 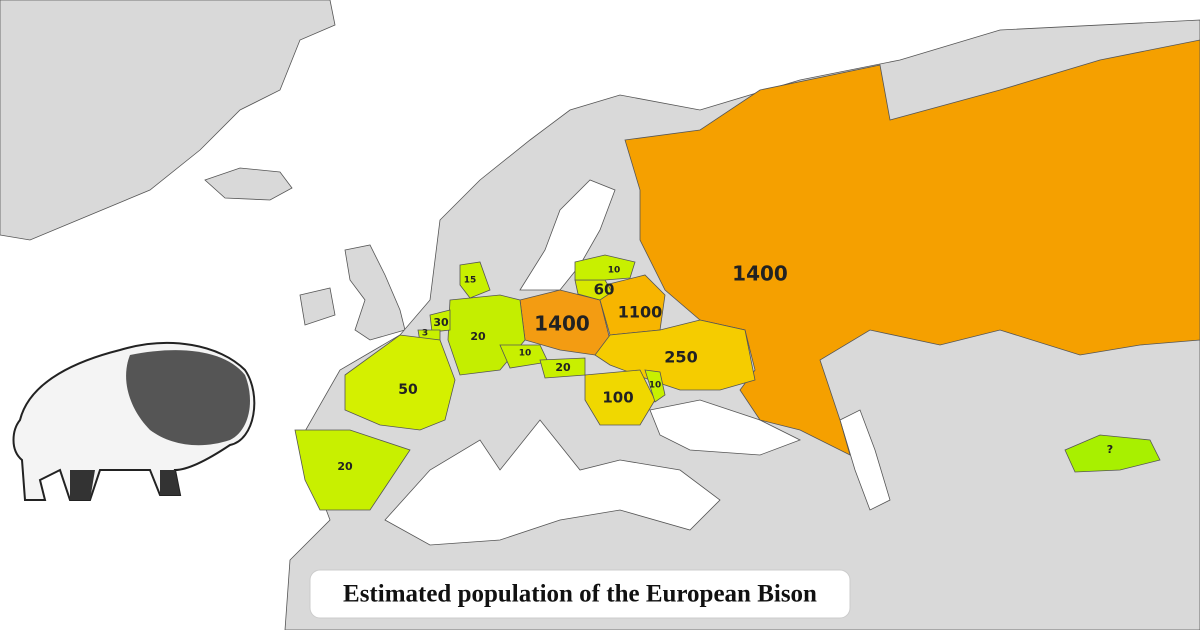 What do you see at coordinates (552, 482) in the screenshot?
I see `mediterranean` at bounding box center [552, 482].